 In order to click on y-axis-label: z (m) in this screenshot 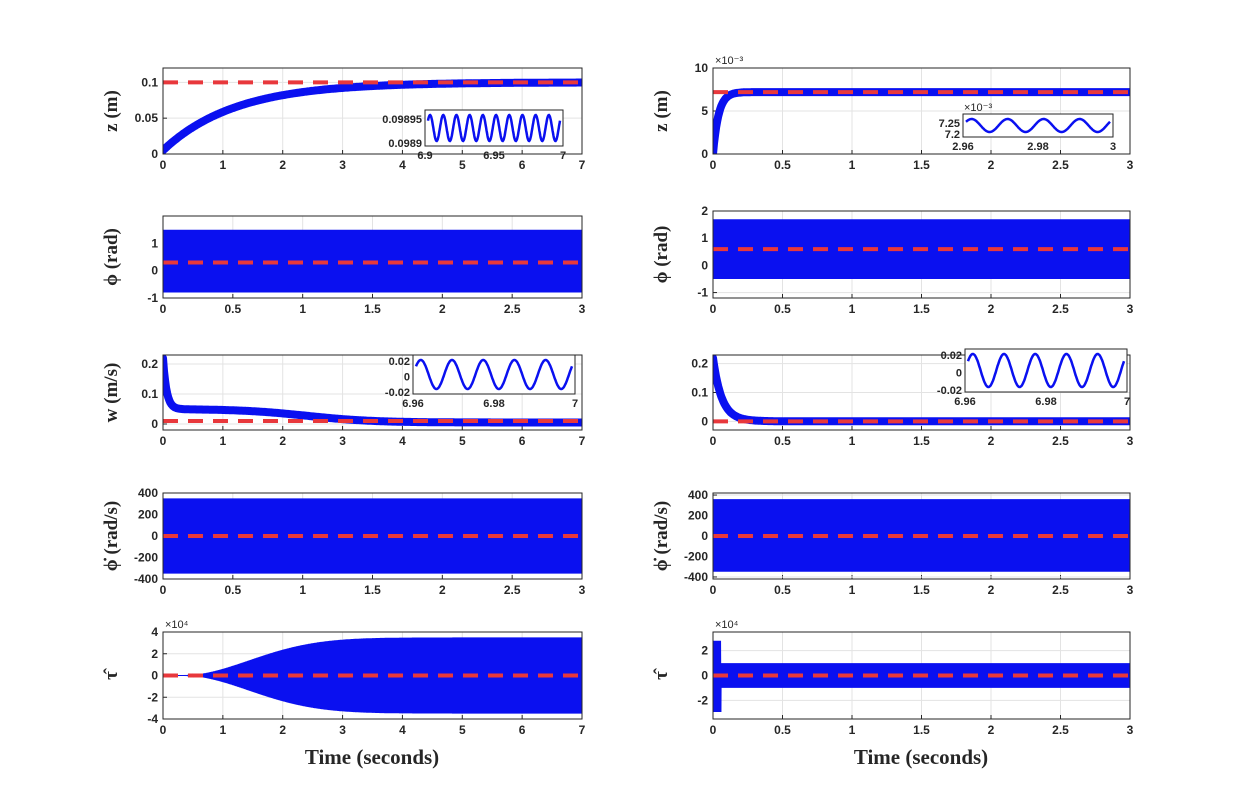, I will do `click(111, 111)`.